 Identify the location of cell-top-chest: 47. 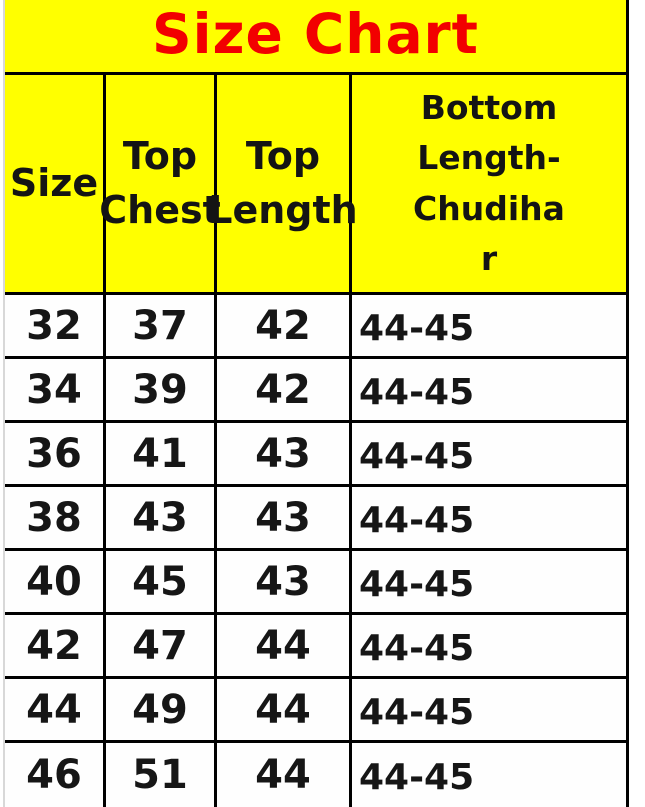
(161, 645).